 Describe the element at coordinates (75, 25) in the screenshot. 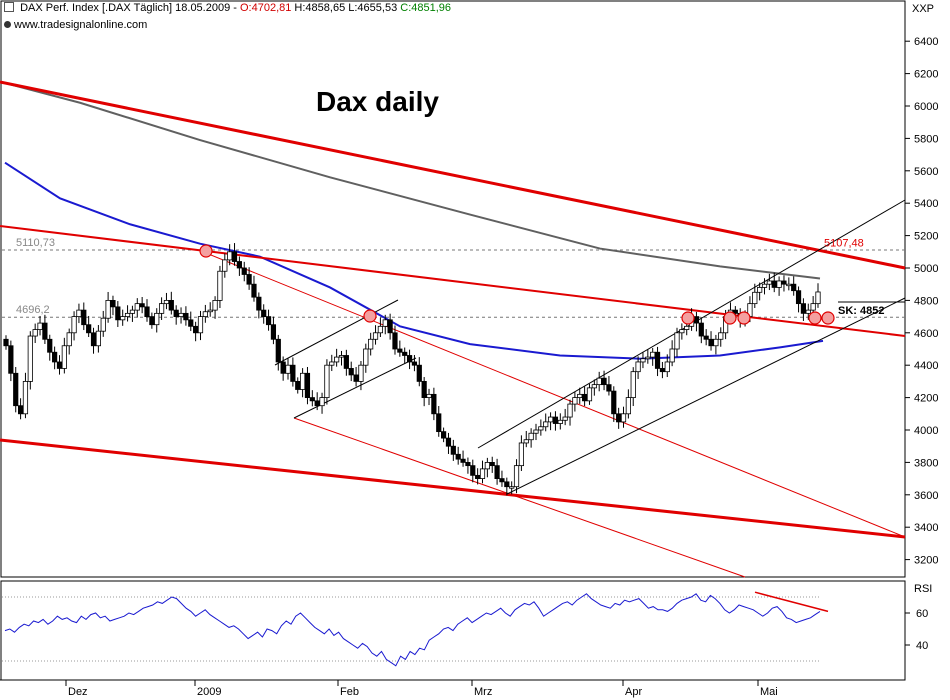

I see `source-url: www.tradesignalonline.com` at that location.